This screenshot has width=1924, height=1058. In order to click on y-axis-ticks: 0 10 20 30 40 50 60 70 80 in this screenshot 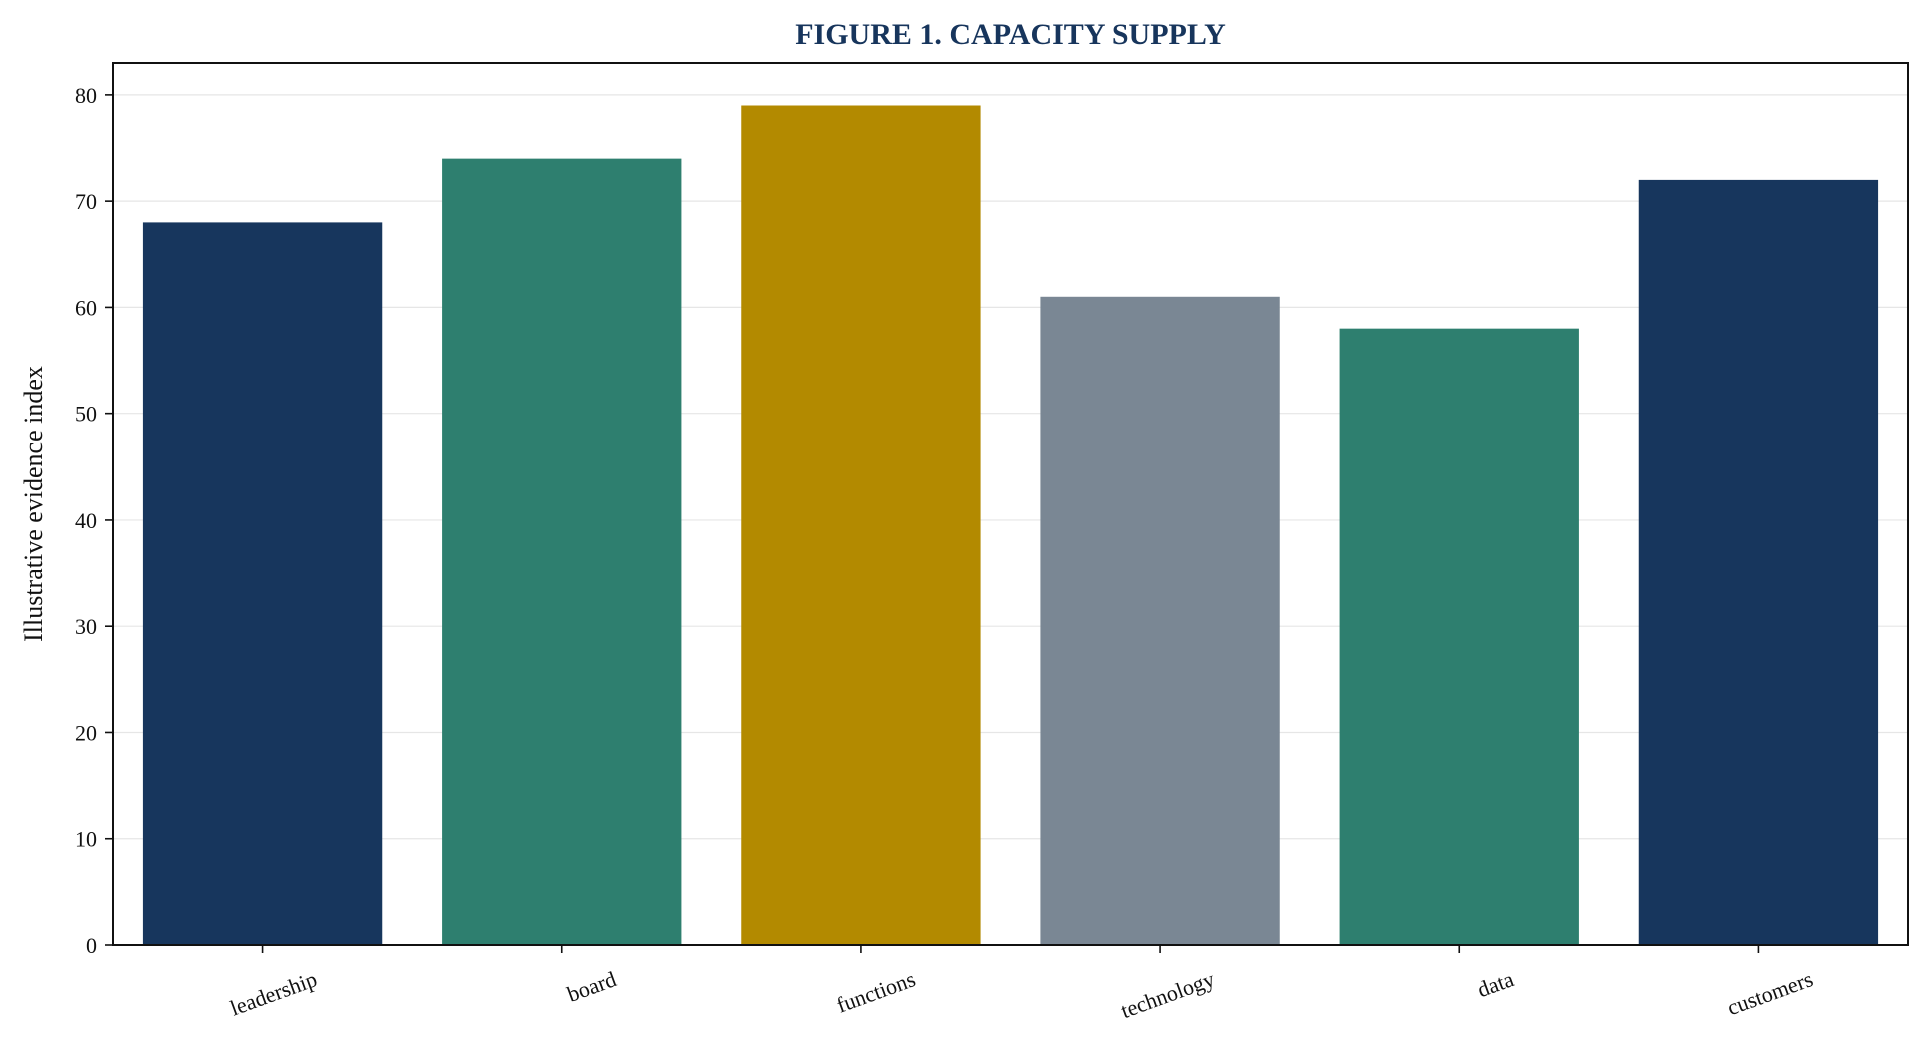, I will do `click(94, 520)`.